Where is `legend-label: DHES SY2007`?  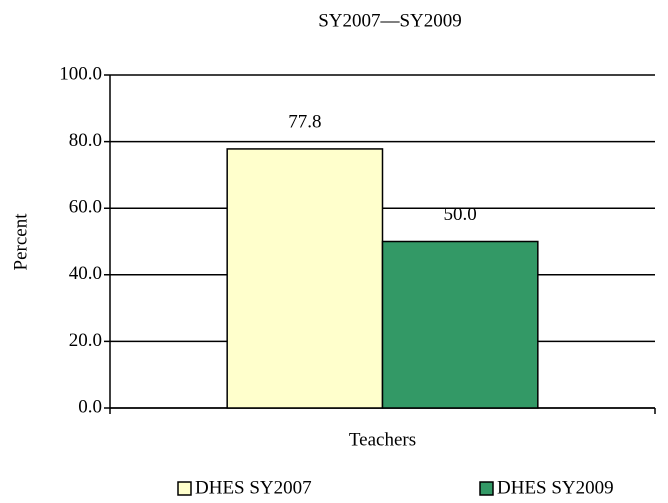
legend-label: DHES SY2007 is located at coordinates (253, 487).